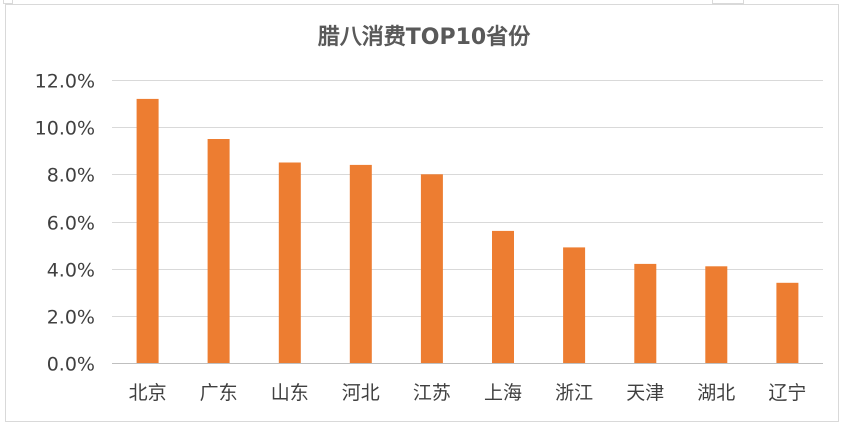  What do you see at coordinates (424, 37) in the screenshot?
I see `chart-title: 腊八消费TOP10省份` at bounding box center [424, 37].